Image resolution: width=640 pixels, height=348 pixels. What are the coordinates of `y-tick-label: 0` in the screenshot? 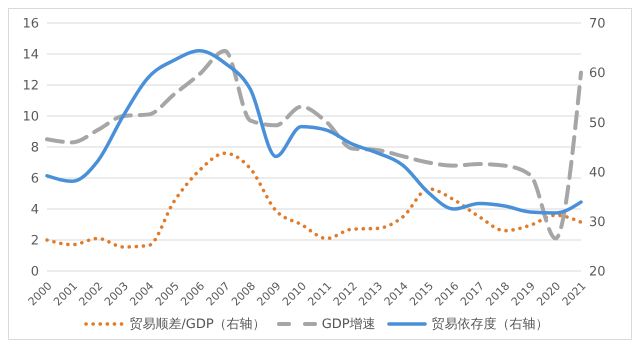 It's located at (34, 272).